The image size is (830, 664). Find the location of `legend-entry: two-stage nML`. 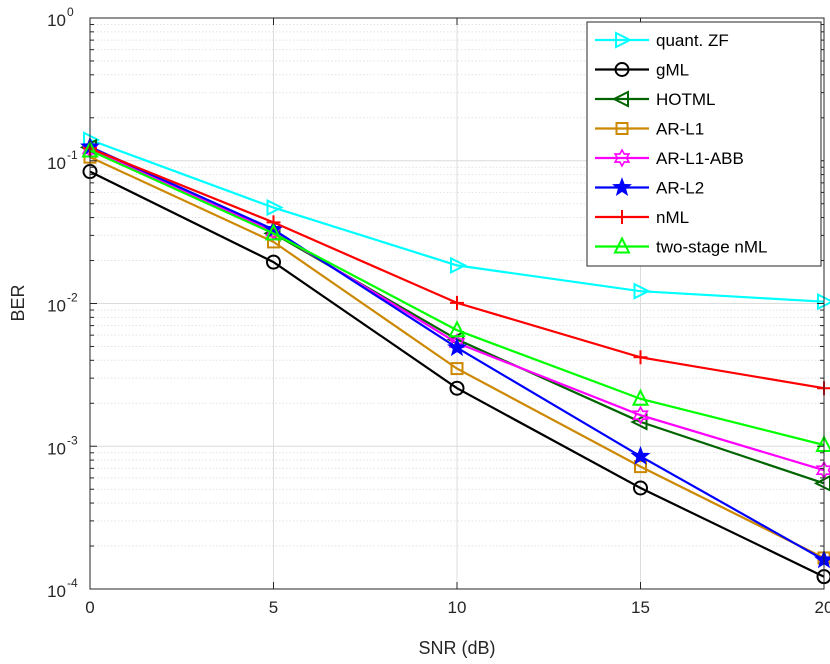

legend-entry: two-stage nML is located at coordinates (681, 246).